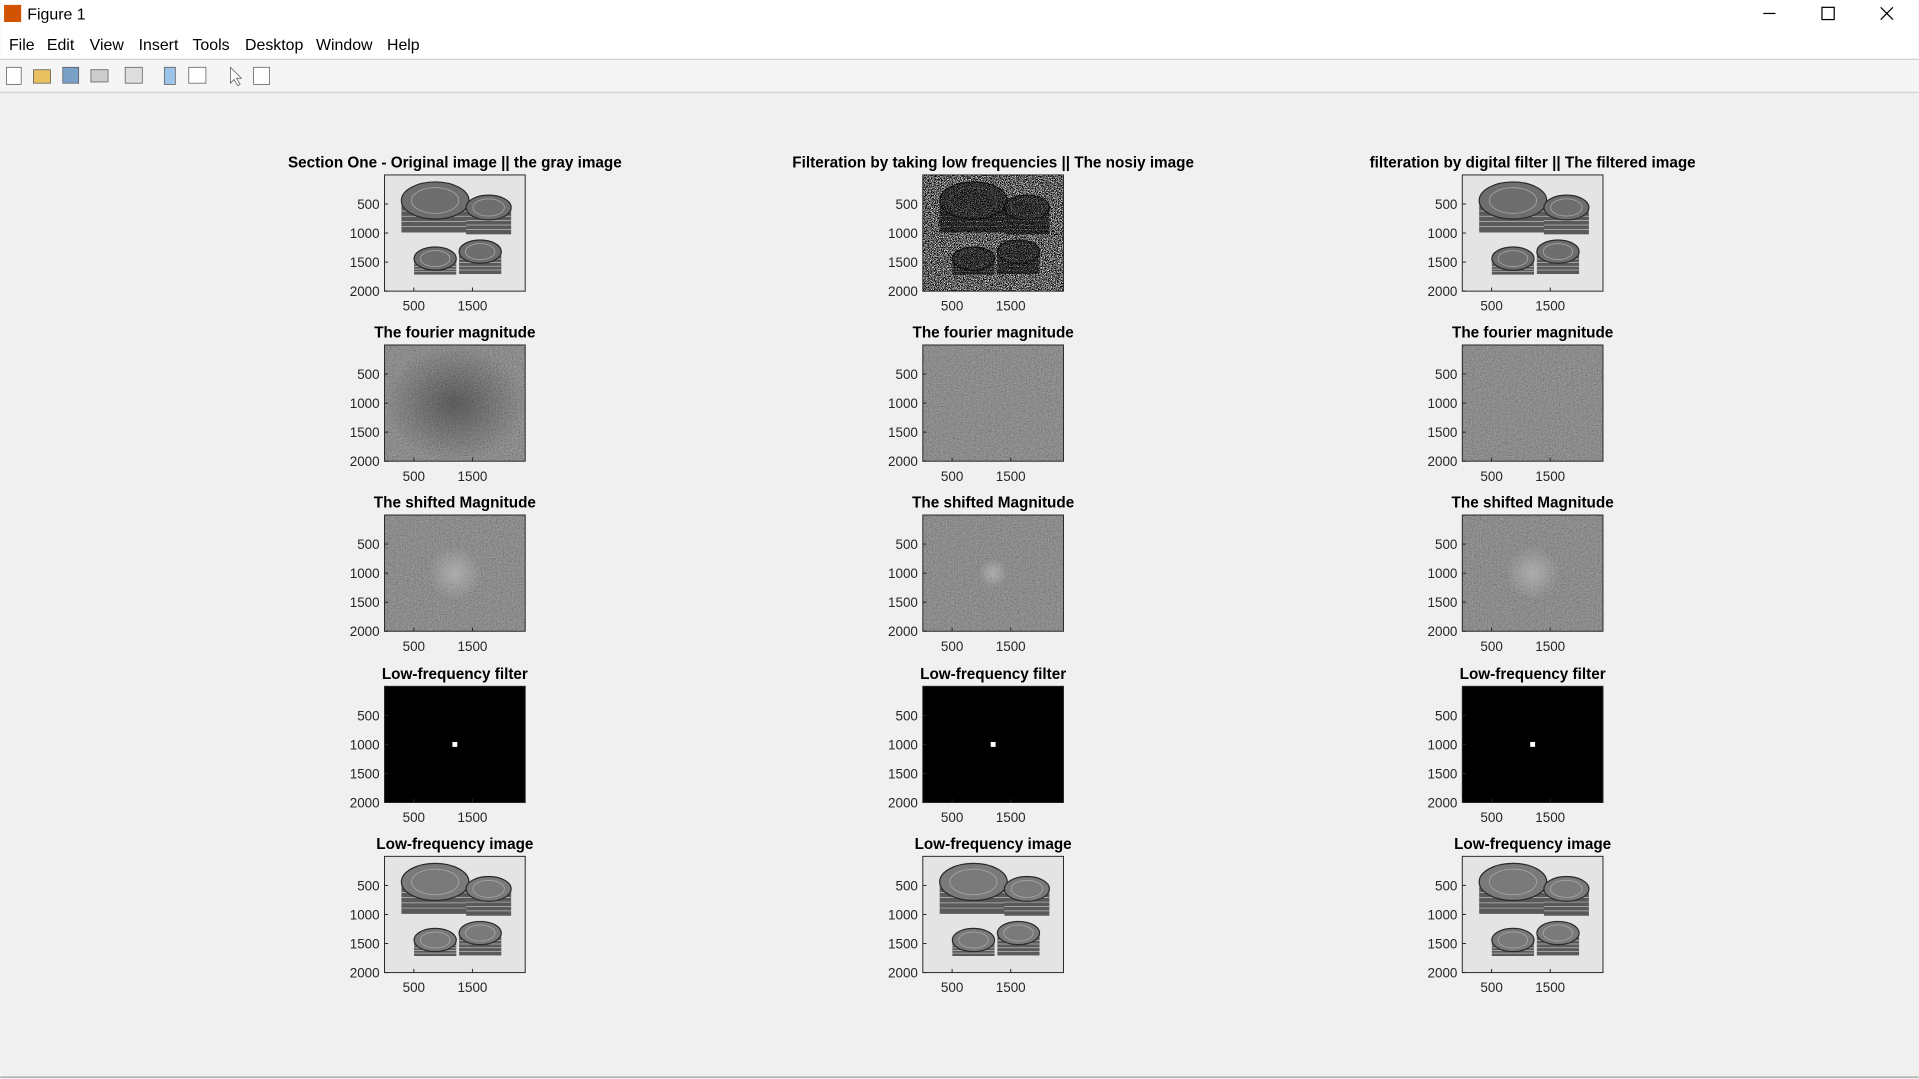  Describe the element at coordinates (261, 75) in the screenshot. I see `property-inspector-button` at that location.